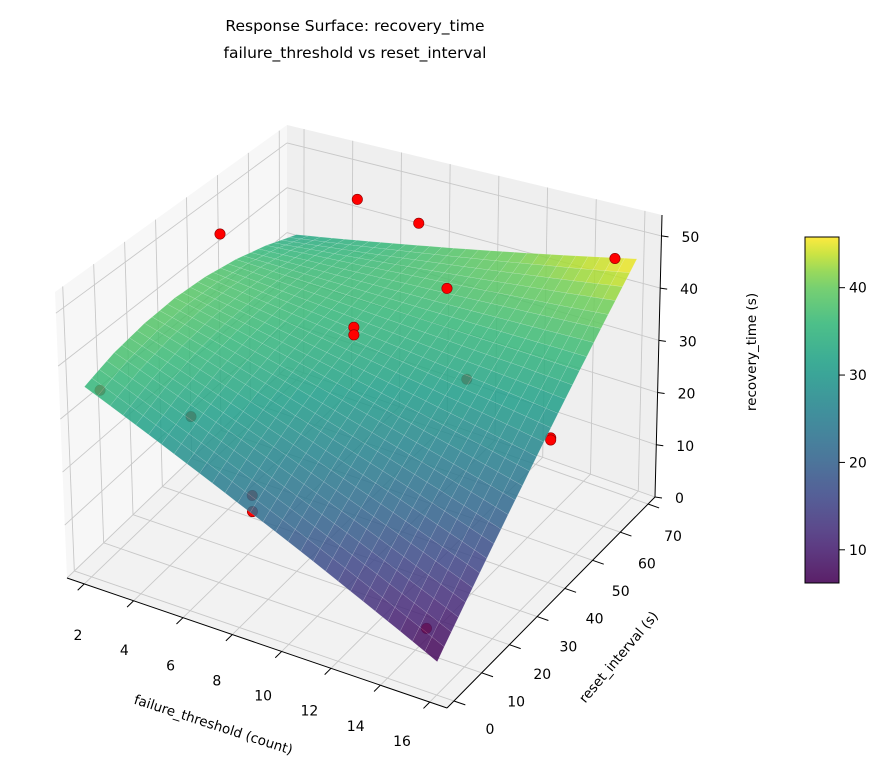 Image resolution: width=896 pixels, height=767 pixels. Describe the element at coordinates (542, 675) in the screenshot. I see `y-tick-label: 20` at that location.